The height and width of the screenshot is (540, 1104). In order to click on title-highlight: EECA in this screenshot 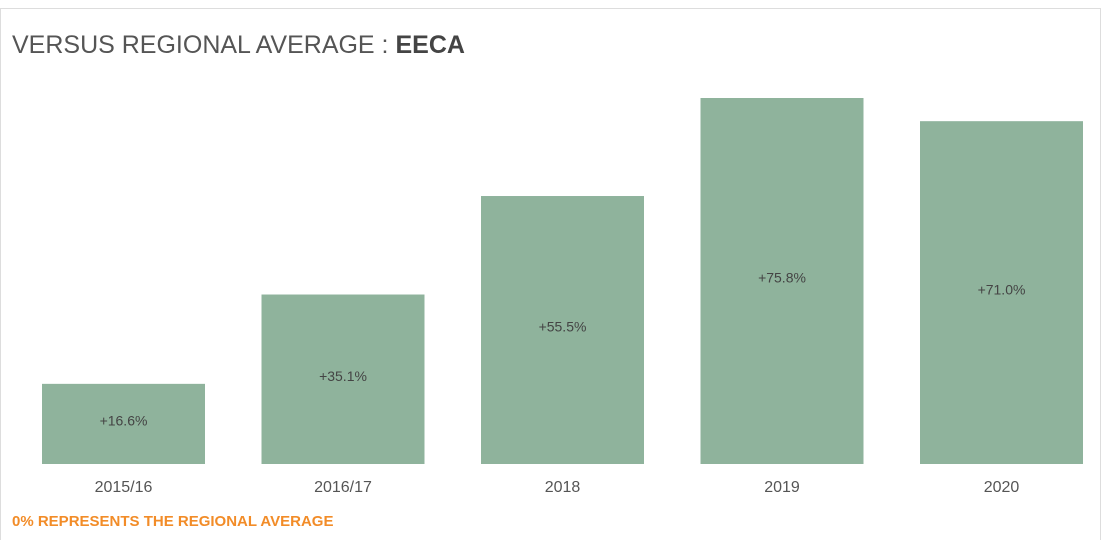, I will do `click(429, 45)`.